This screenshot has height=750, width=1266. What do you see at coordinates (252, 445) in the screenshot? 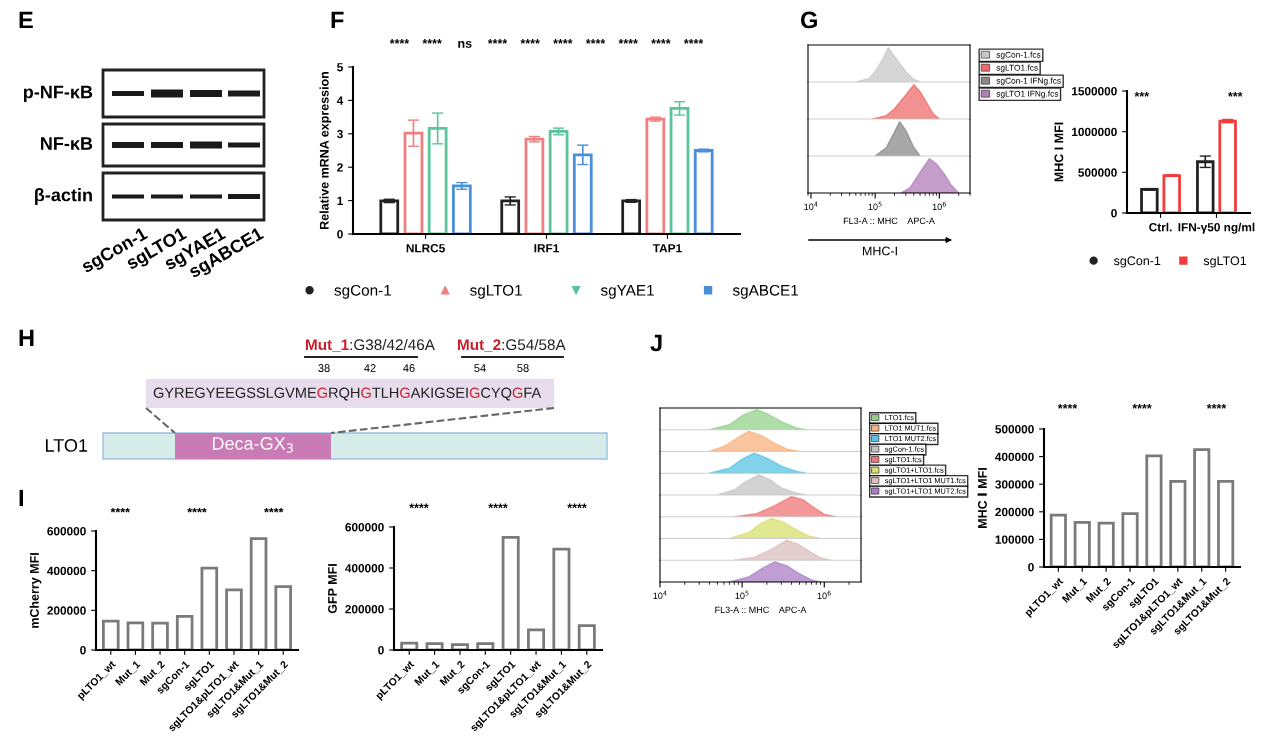
I see `text: Deca-GX$_{3}$` at bounding box center [252, 445].